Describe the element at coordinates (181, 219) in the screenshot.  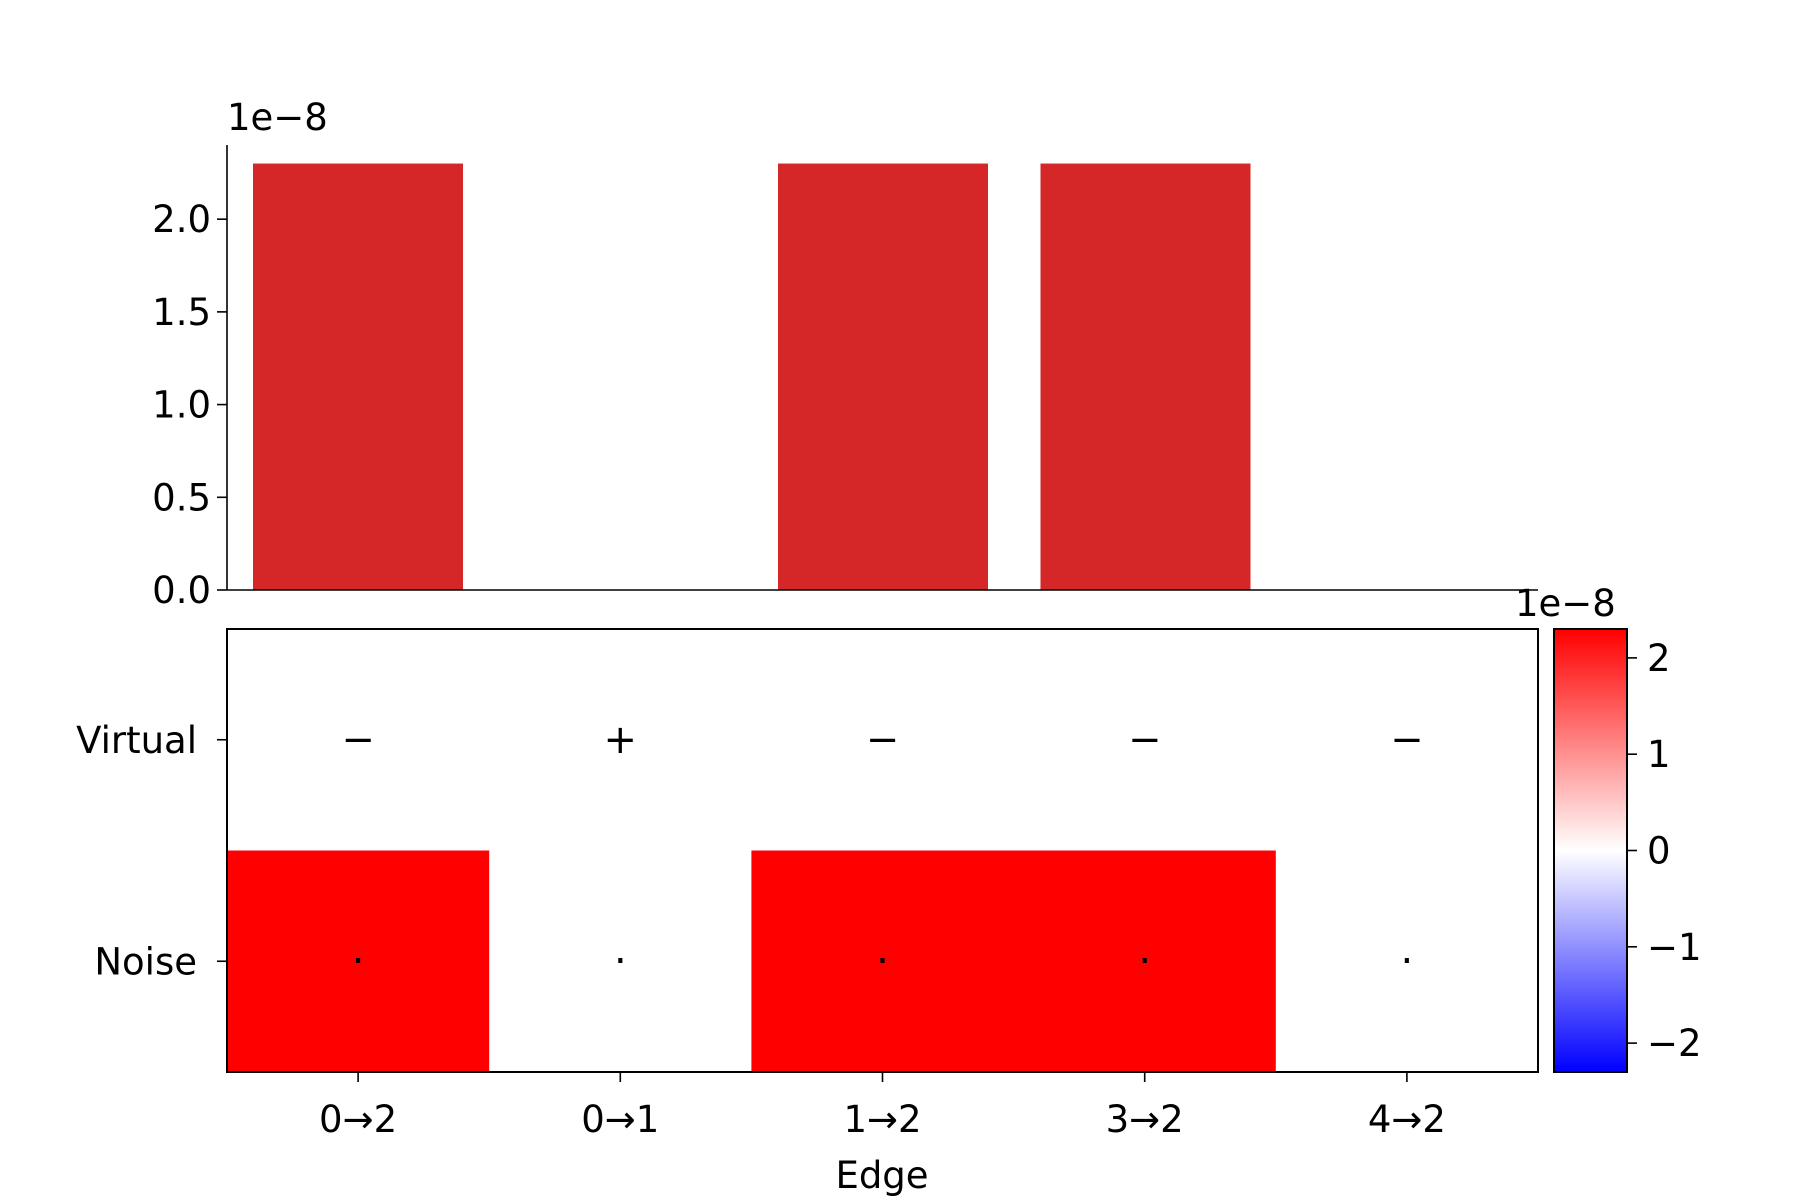
I see `bar-y-tick-label: 2.0` at that location.